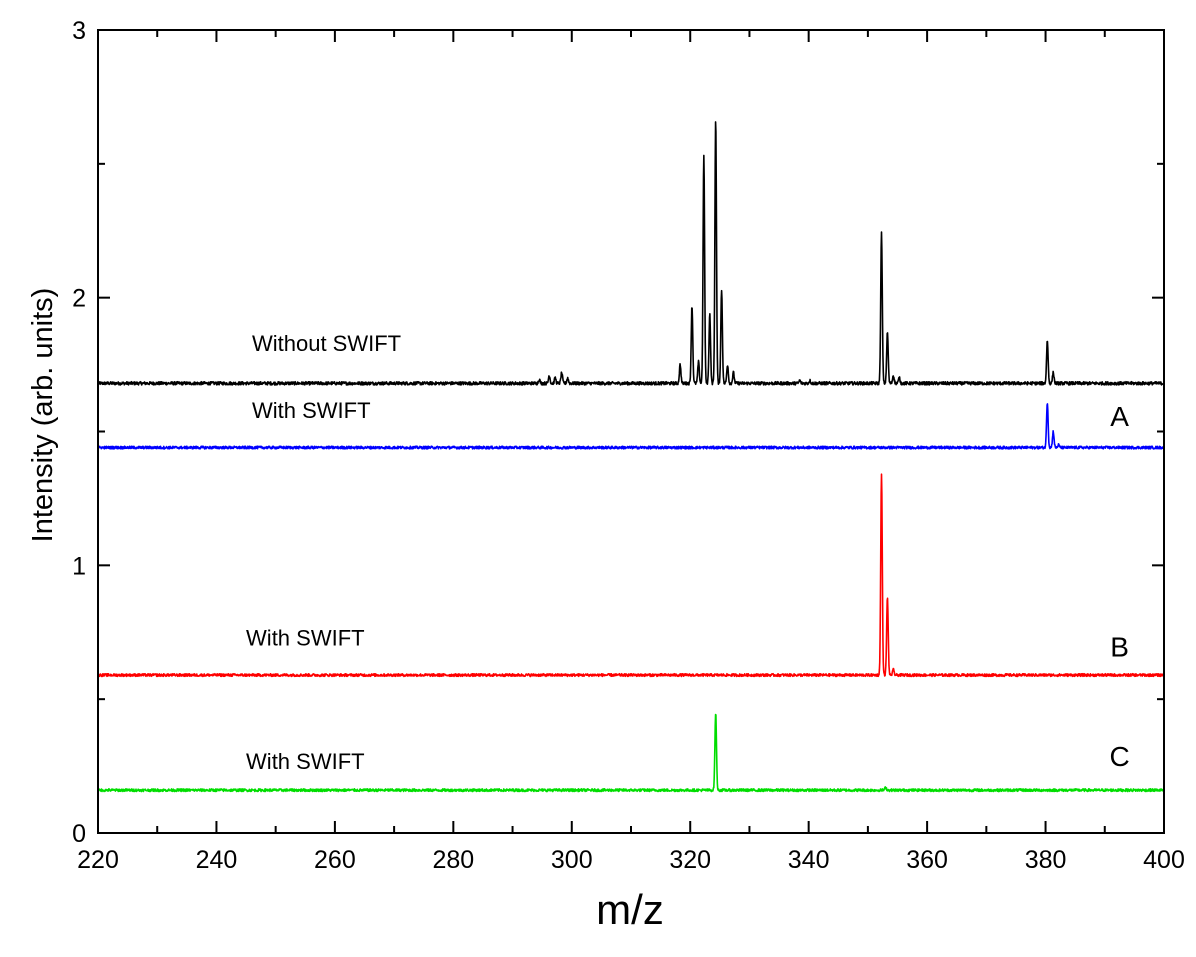 The image size is (1196, 957). I want to click on x-tick-label: 340, so click(809, 860).